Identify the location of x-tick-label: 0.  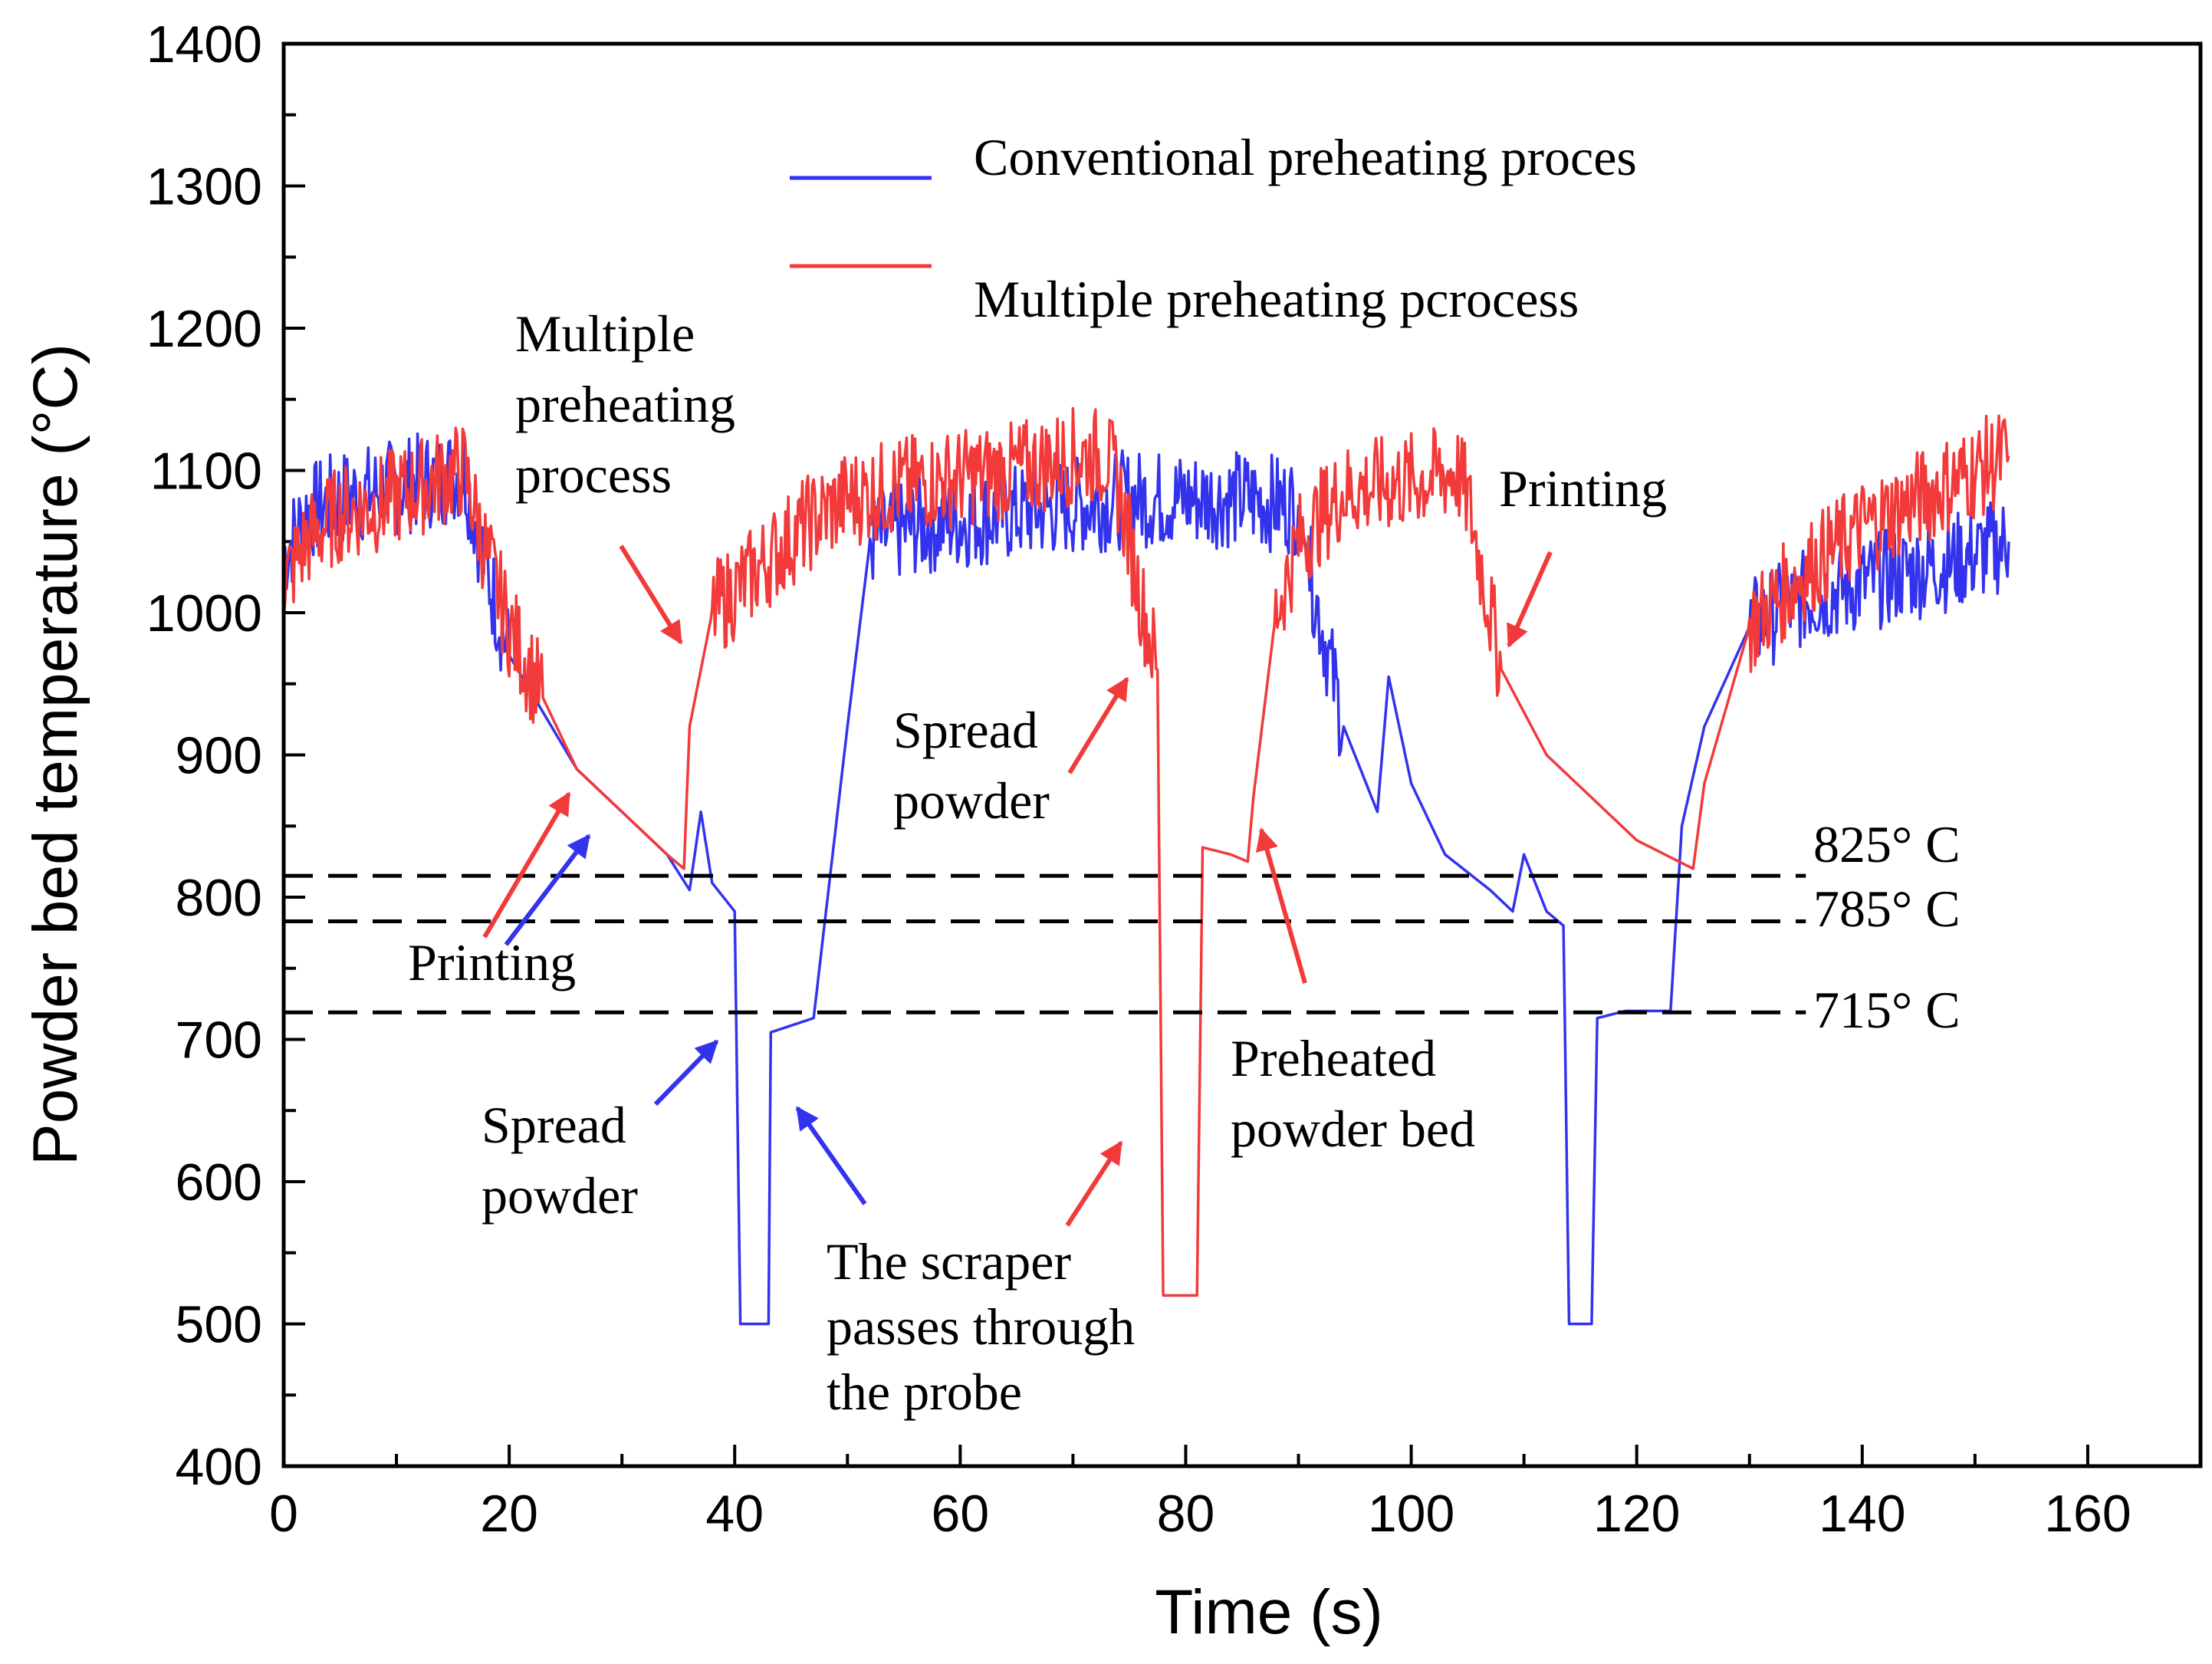
(283, 1514).